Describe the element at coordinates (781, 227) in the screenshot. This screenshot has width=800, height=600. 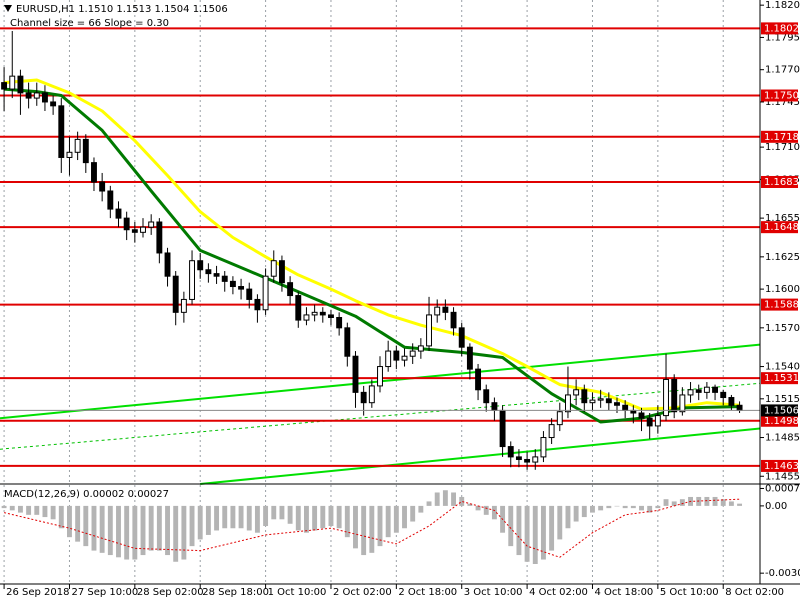
I see `level-label: 1.1648` at that location.